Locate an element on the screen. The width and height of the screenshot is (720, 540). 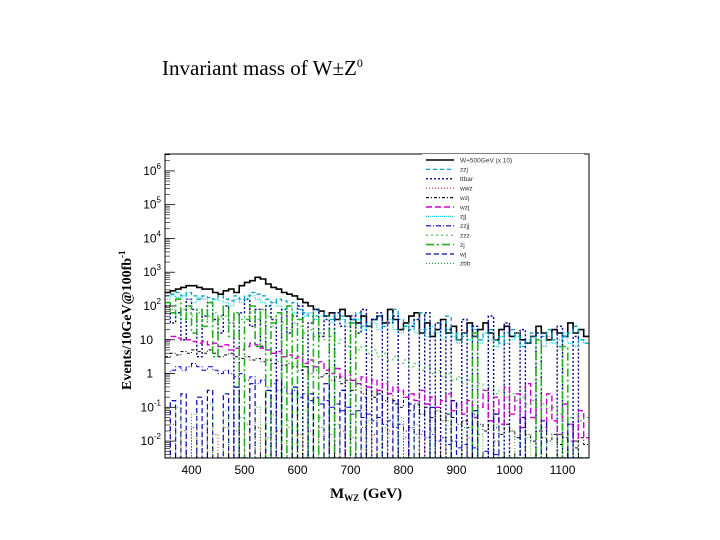
x-tick-label-400: 400 is located at coordinates (191, 470).